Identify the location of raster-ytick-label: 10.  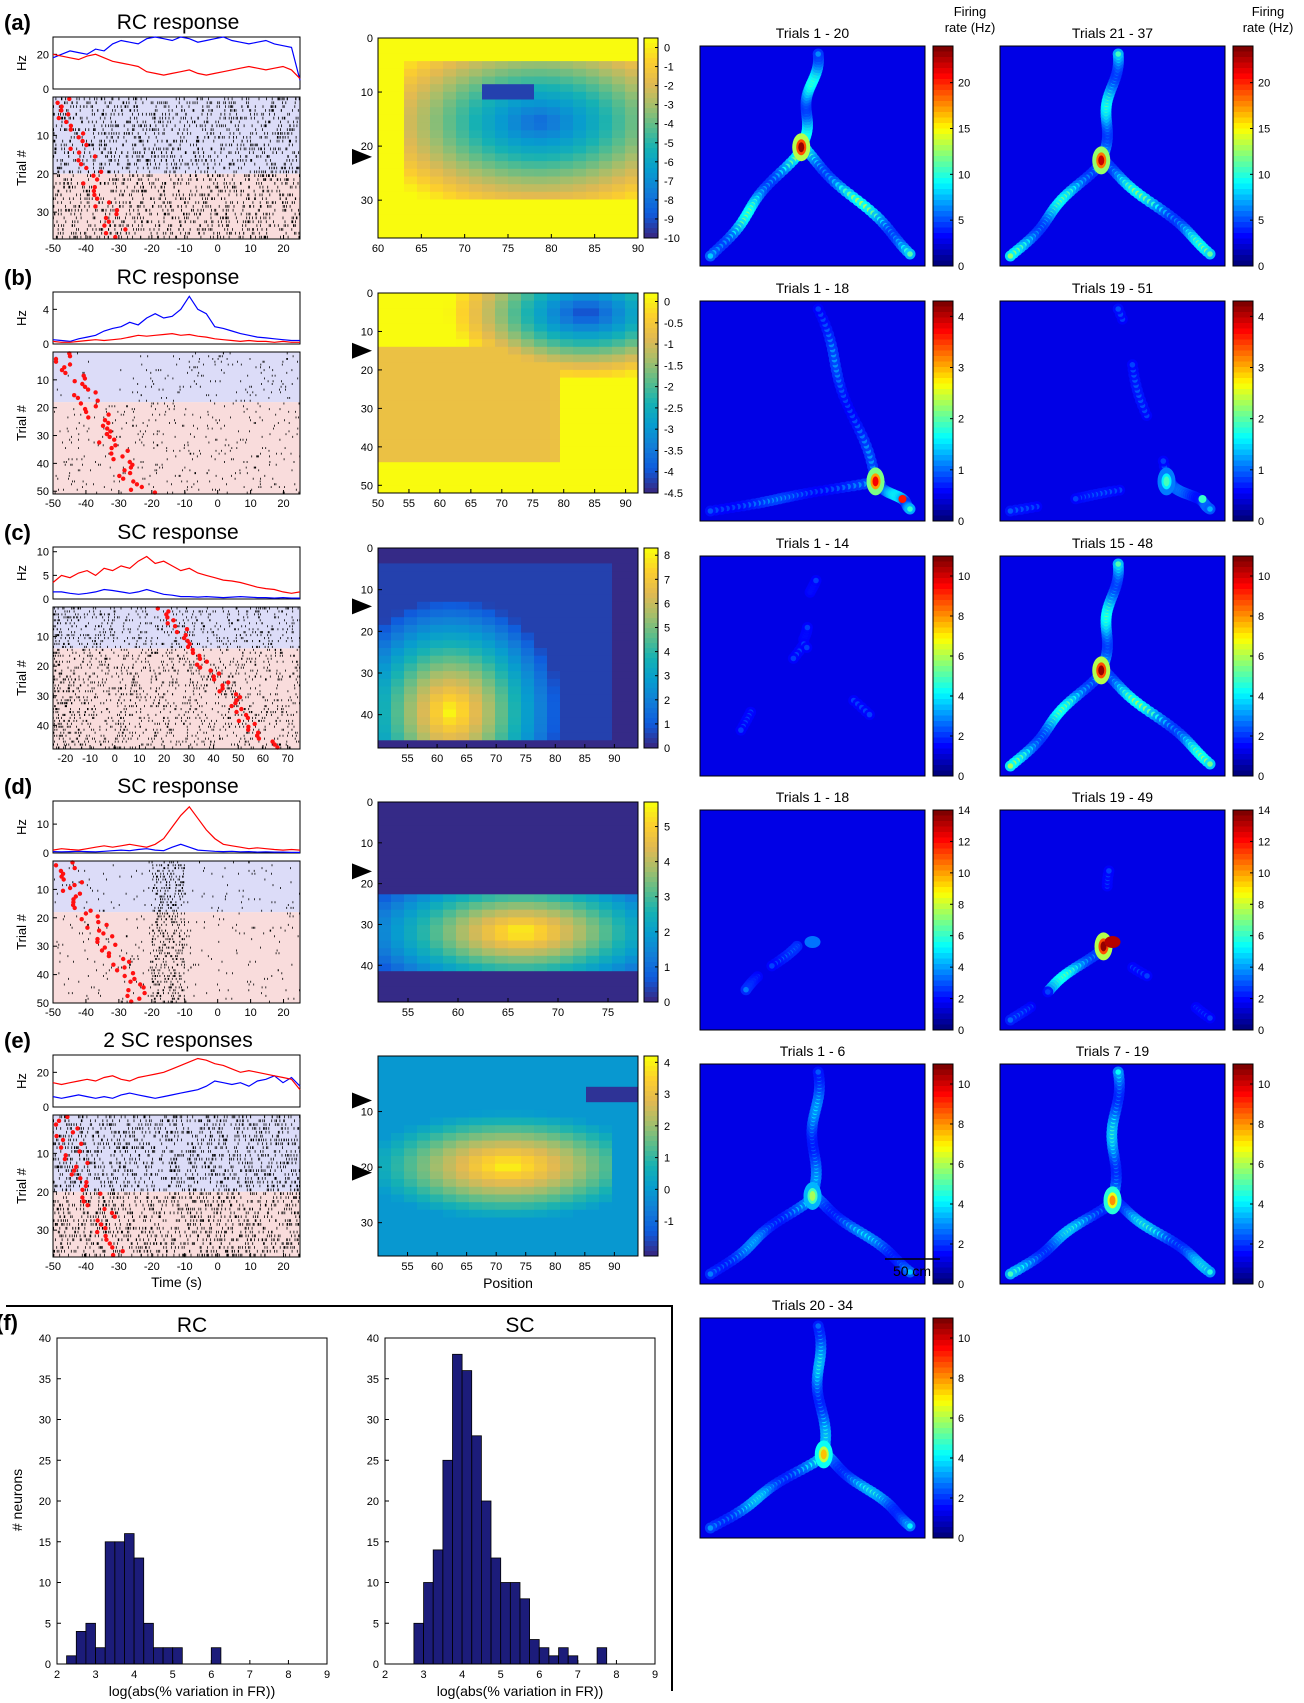
(43, 638).